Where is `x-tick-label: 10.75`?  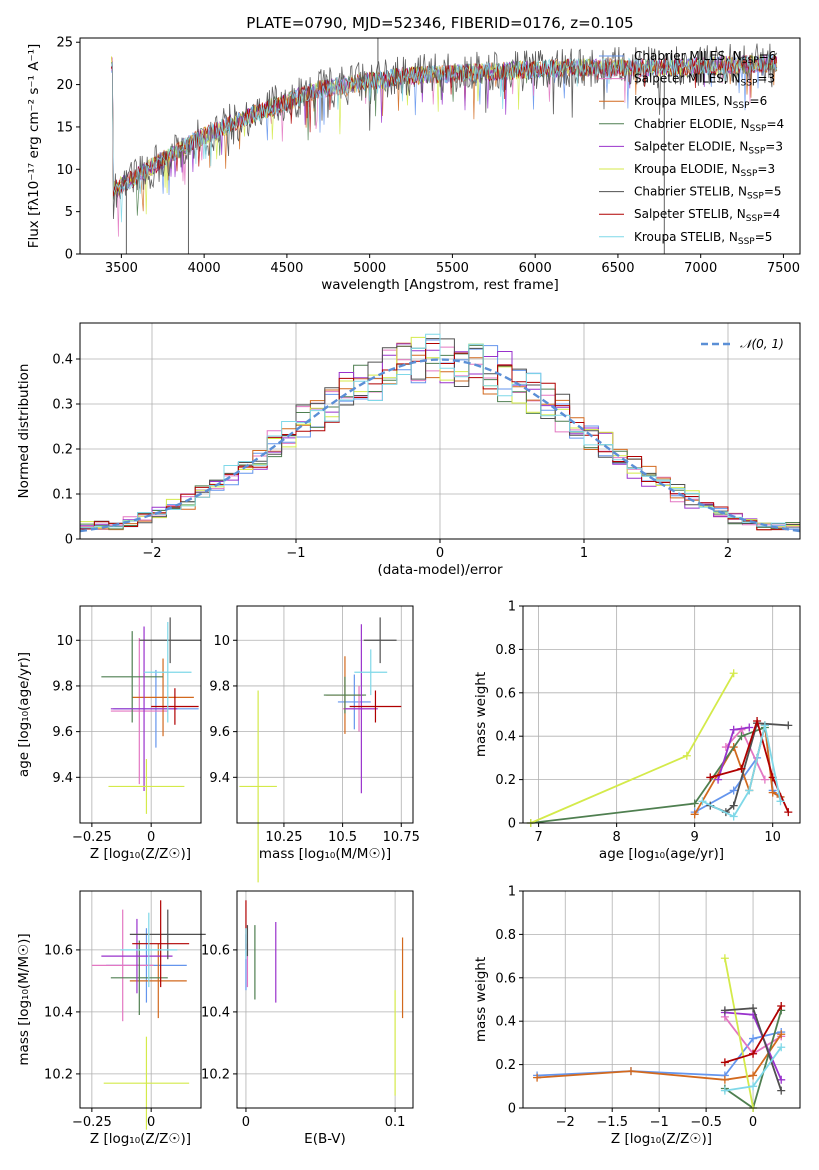 x-tick-label: 10.75 is located at coordinates (401, 837).